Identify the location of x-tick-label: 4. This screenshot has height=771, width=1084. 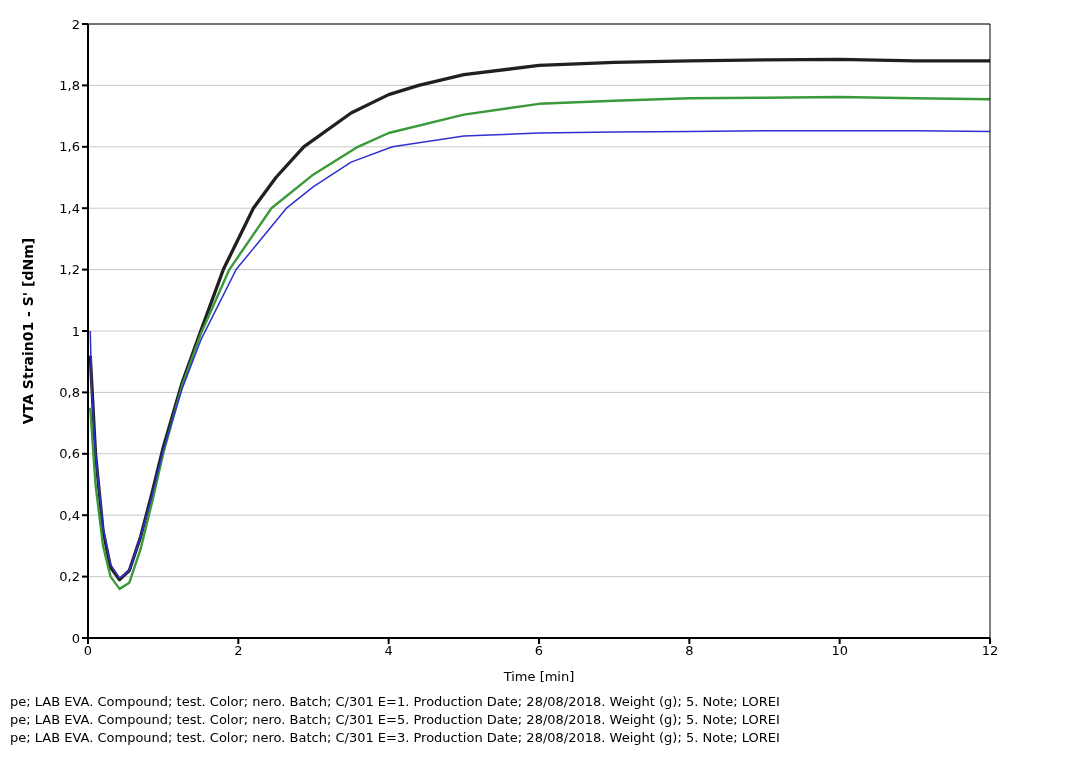
(388, 651).